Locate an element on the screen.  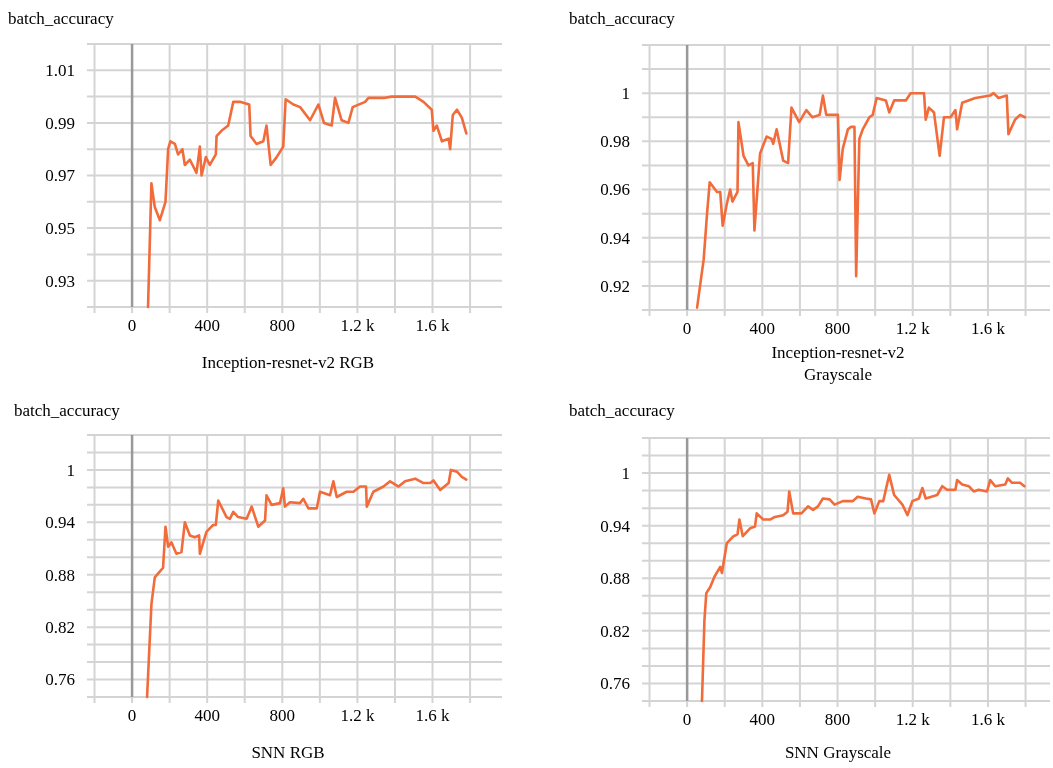
y-tick-label: 0.98 is located at coordinates (615, 142).